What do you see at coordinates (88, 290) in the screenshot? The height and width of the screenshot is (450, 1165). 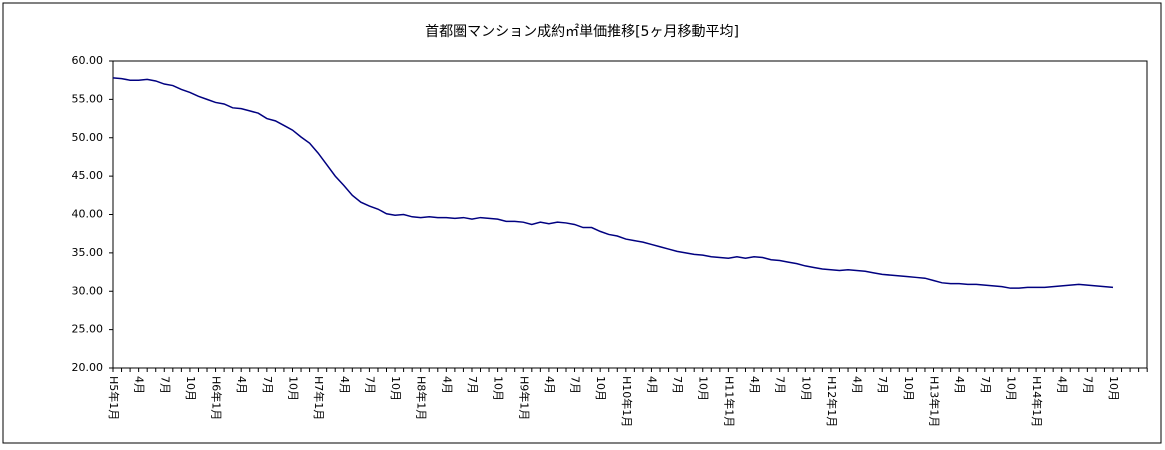 I see `y-tick-label: 30.00` at bounding box center [88, 290].